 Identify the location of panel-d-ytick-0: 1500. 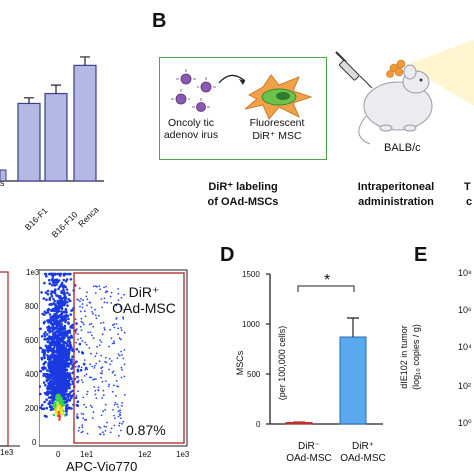
(251, 274).